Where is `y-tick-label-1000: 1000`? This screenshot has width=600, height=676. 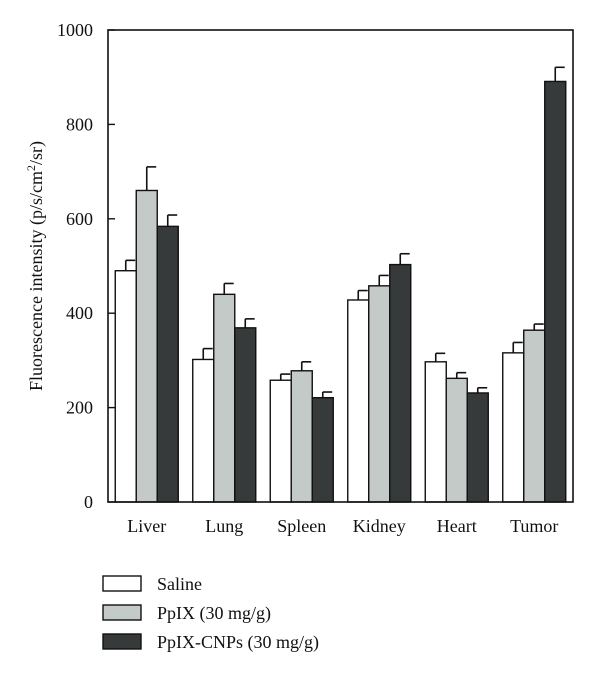
y-tick-label-1000: 1000 is located at coordinates (75, 30).